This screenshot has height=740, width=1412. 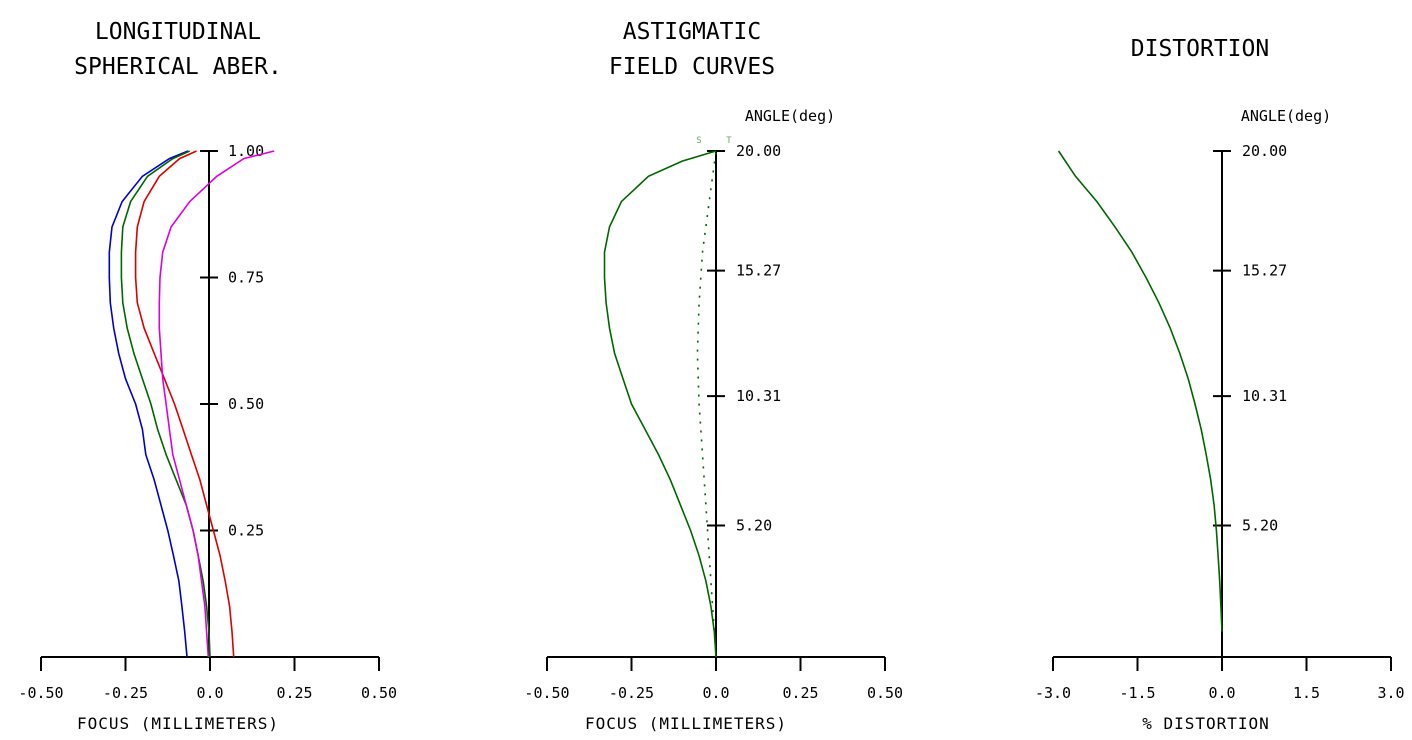 What do you see at coordinates (178, 723) in the screenshot?
I see `lsa-x-axis-label: FOCUS (MILLIMETERS)` at bounding box center [178, 723].